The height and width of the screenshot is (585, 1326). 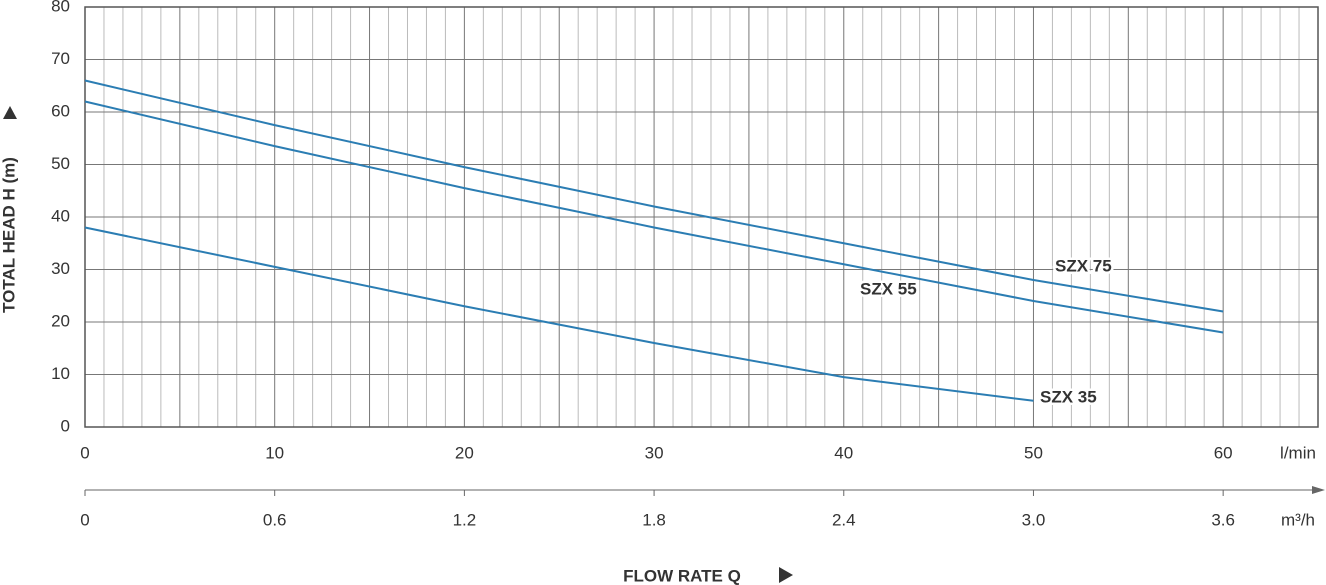 I want to click on y-tick-label: 40, so click(x=60, y=215).